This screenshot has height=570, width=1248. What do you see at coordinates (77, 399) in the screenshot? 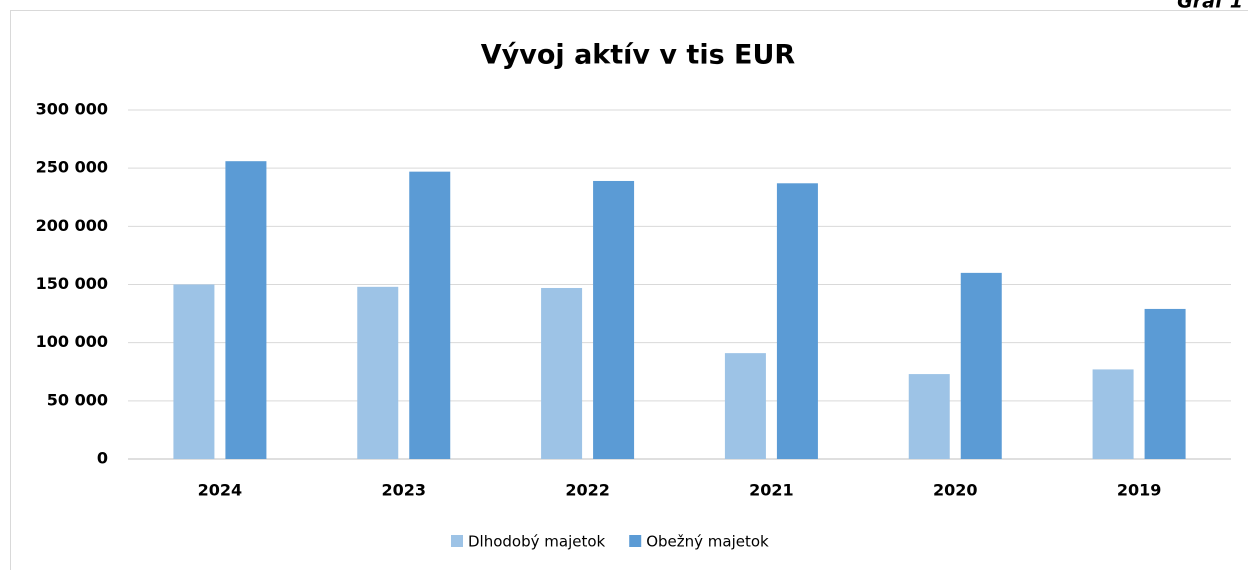
I see `y-tick-label: 50 000` at bounding box center [77, 399].